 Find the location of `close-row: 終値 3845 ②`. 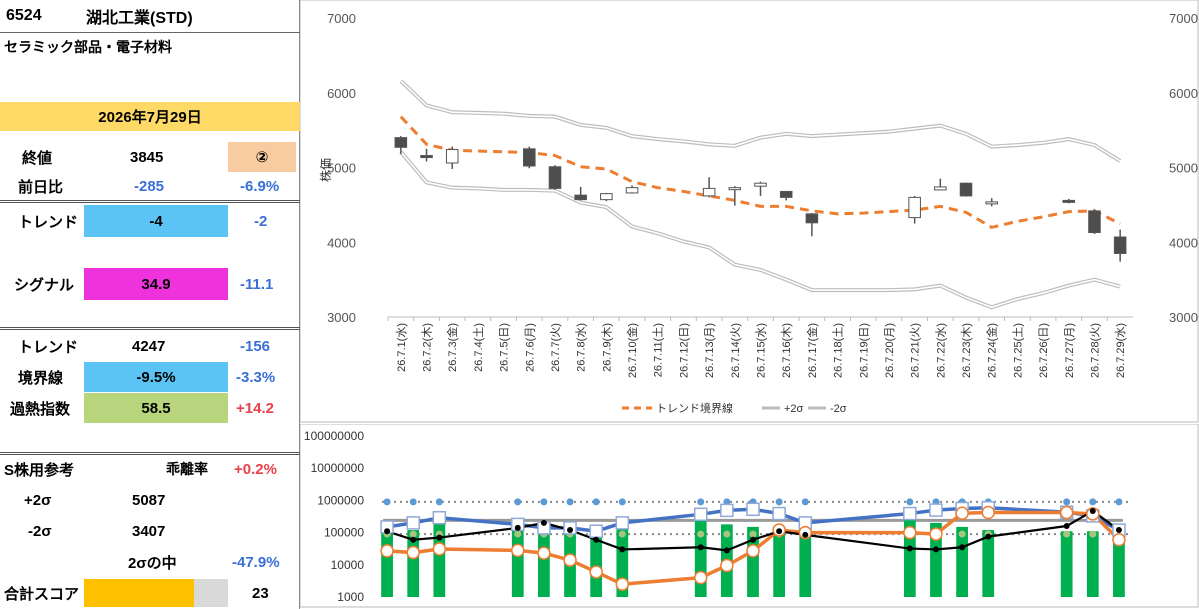

close-row: 終値 3845 ② is located at coordinates (150, 157).